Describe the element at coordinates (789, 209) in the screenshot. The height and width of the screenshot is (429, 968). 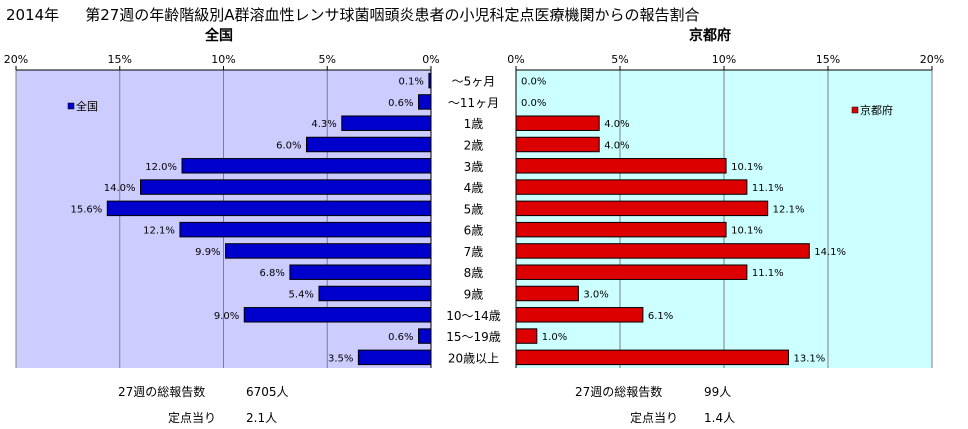
I see `right-data-label: 12.1%` at that location.